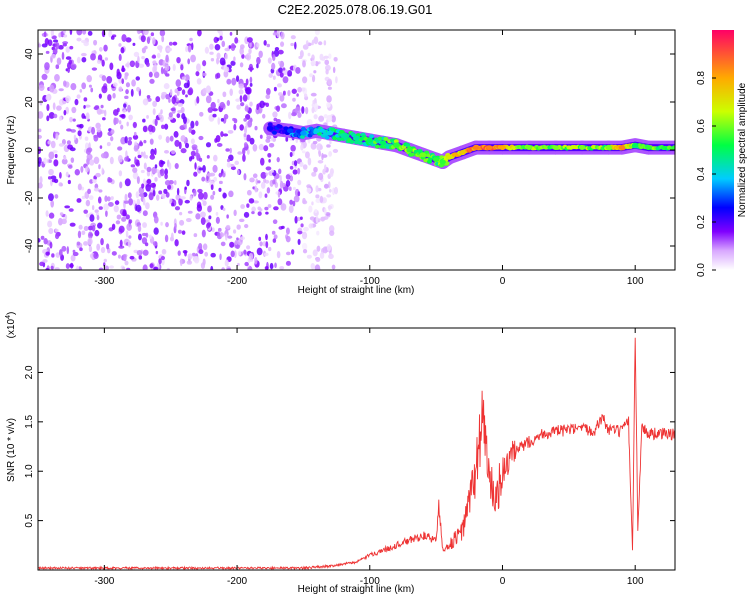  What do you see at coordinates (706, 174) in the screenshot?
I see `colorbar-ticks: 0.0 0.2 0.4 0.6 0.8` at bounding box center [706, 174].